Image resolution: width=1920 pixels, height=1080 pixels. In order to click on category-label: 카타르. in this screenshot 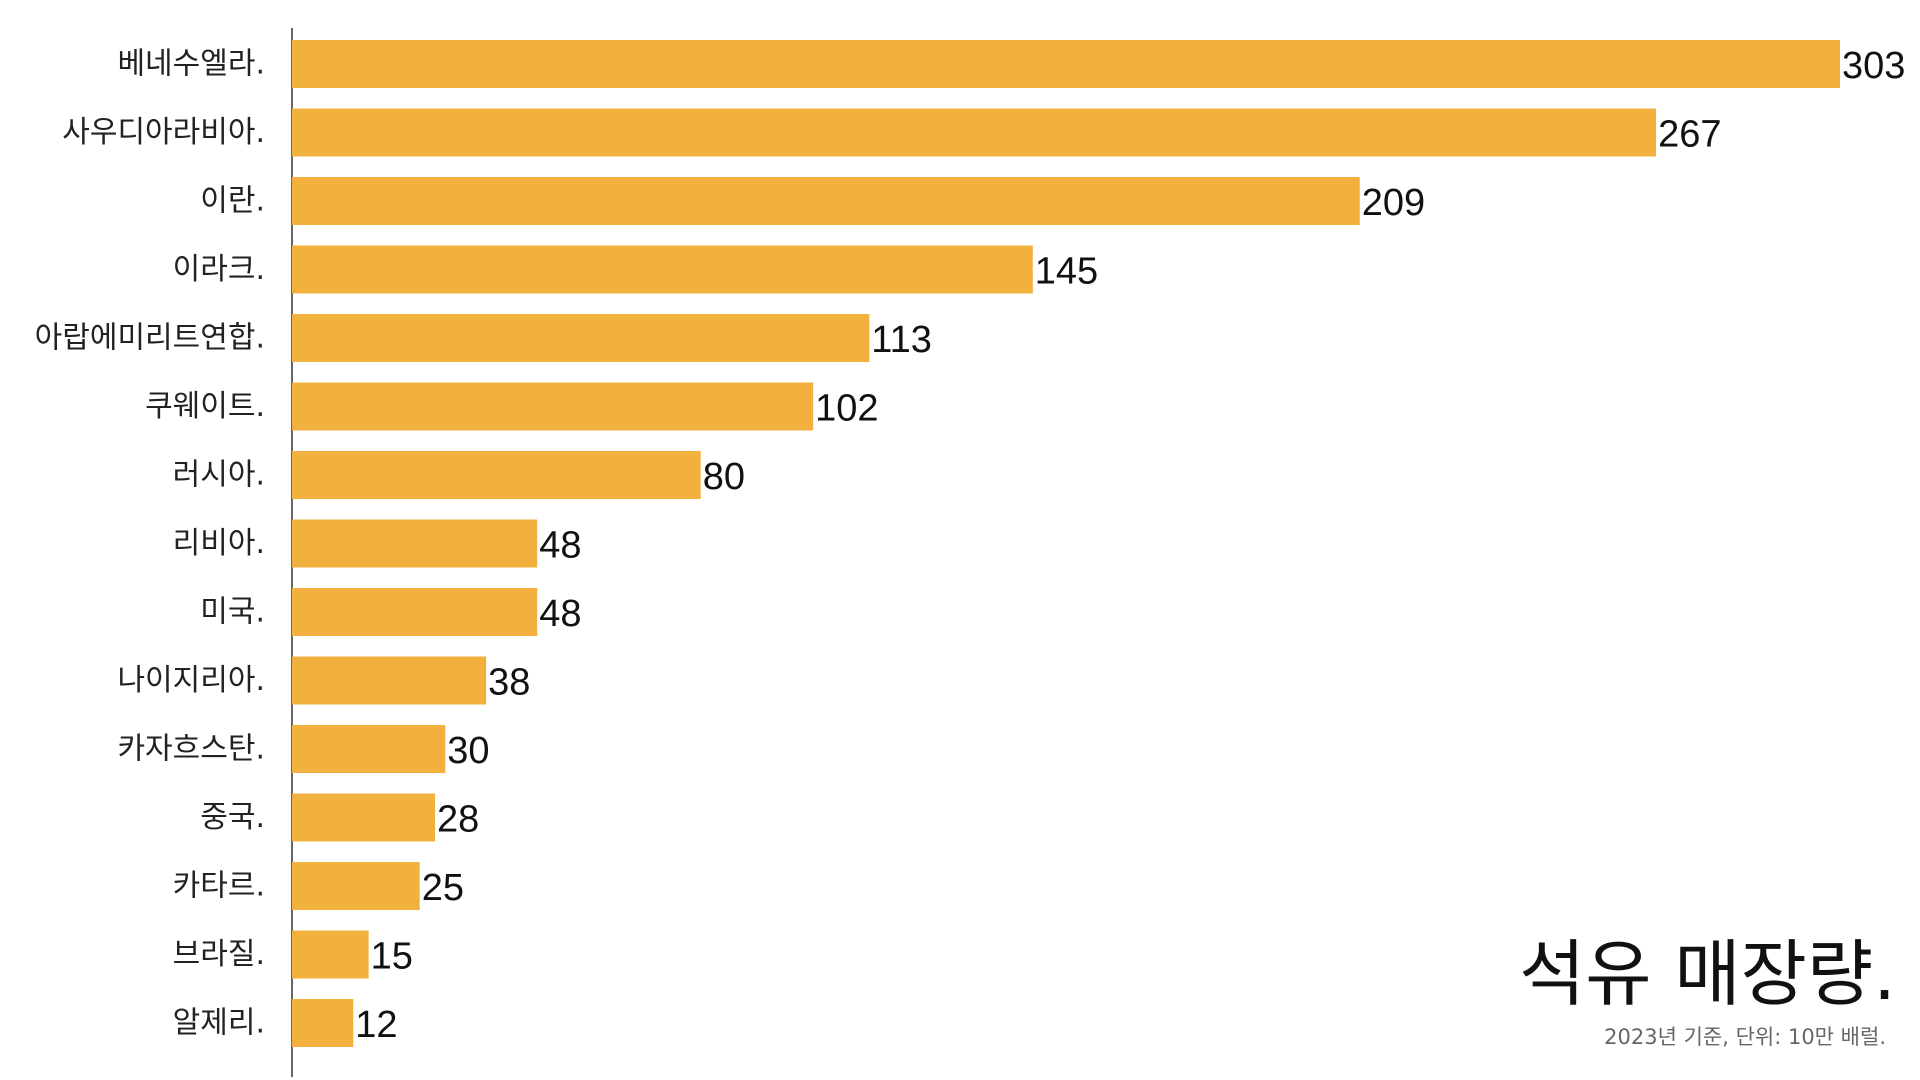, I will do `click(219, 886)`.